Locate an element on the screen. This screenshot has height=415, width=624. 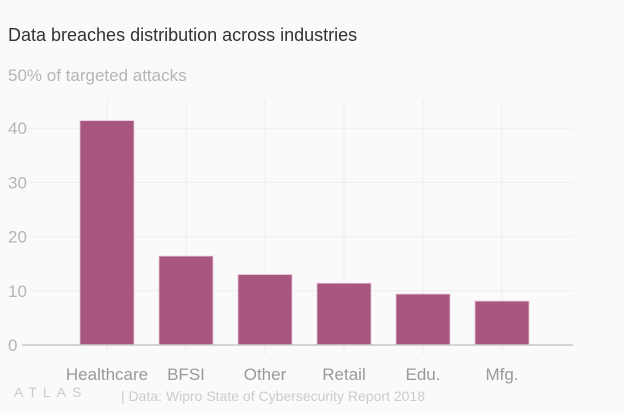
x-tick-label: Edu. is located at coordinates (423, 374).